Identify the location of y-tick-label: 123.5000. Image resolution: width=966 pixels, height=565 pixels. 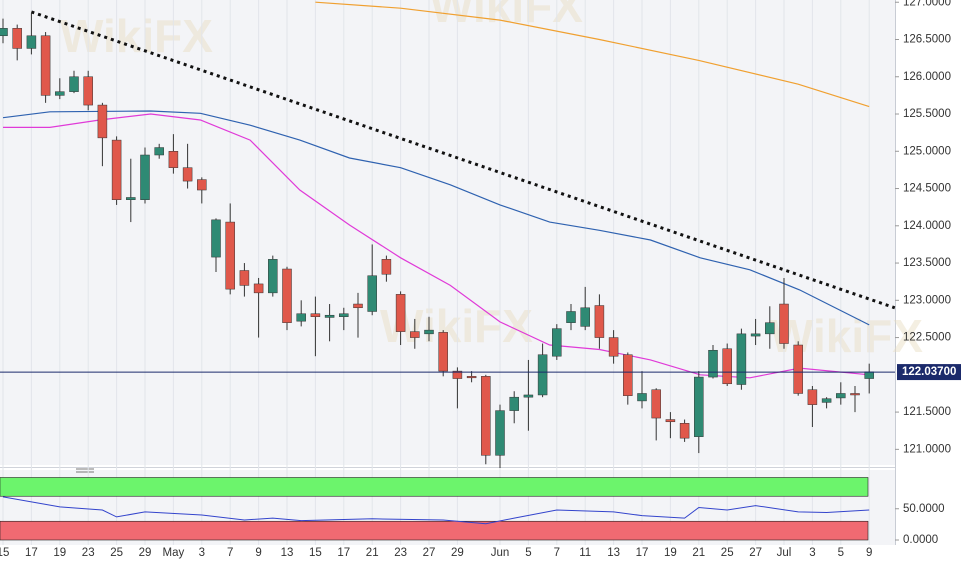
(927, 263).